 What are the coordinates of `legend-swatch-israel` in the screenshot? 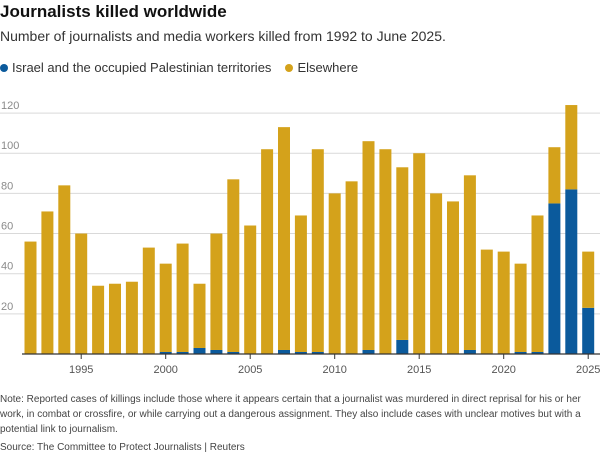 It's located at (4, 67).